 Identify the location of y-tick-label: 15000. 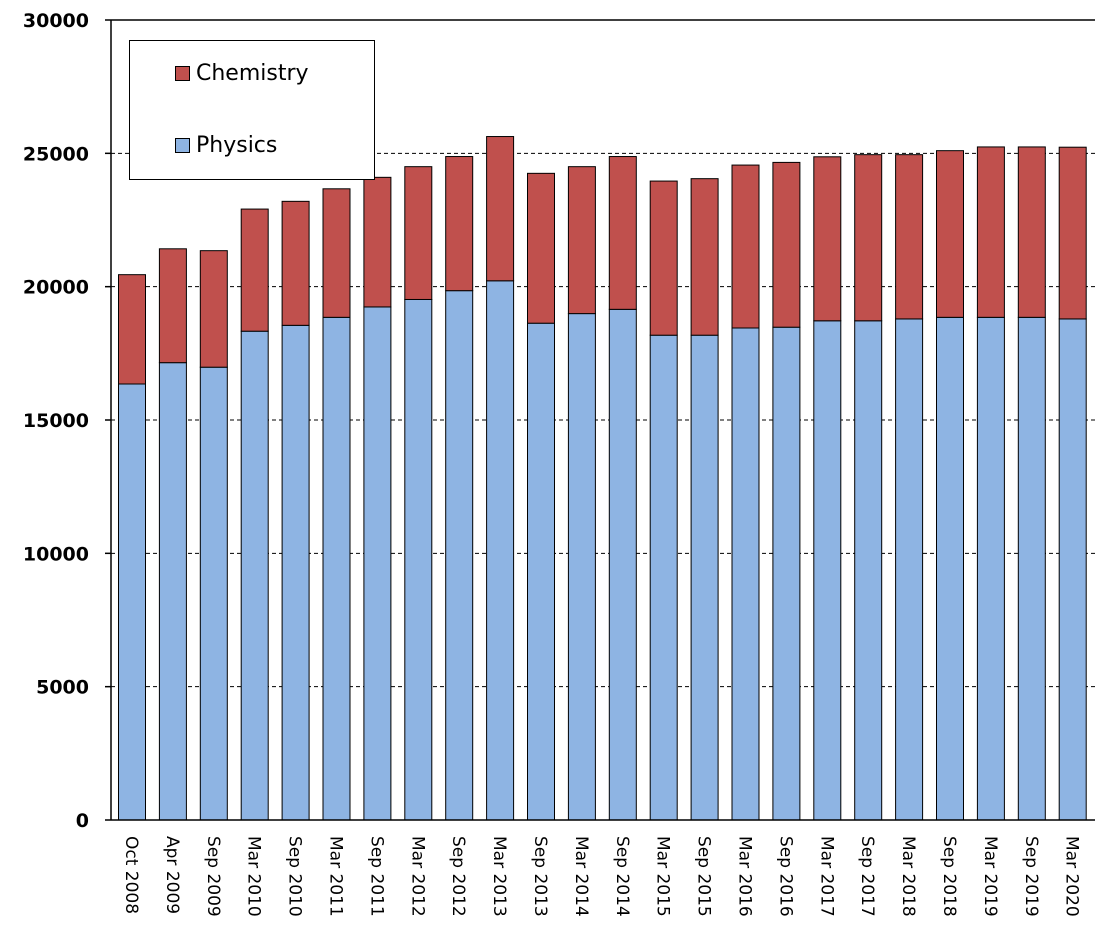
(56, 421).